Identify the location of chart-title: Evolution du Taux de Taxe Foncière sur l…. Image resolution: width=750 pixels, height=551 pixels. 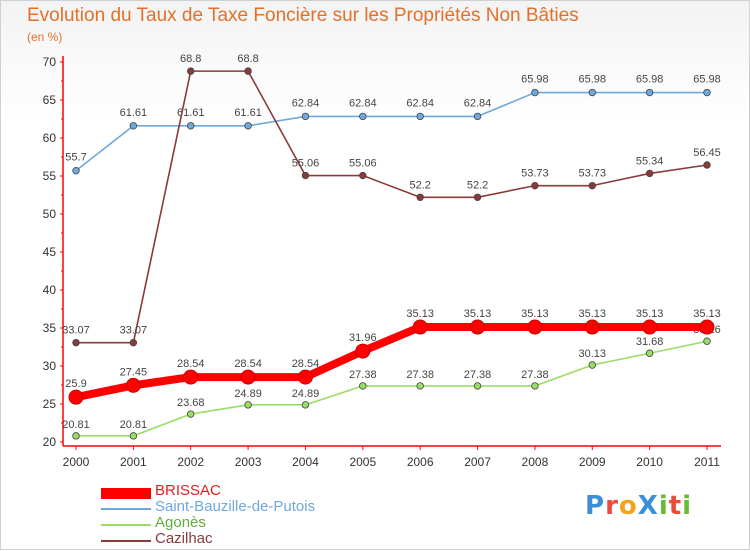
(303, 15).